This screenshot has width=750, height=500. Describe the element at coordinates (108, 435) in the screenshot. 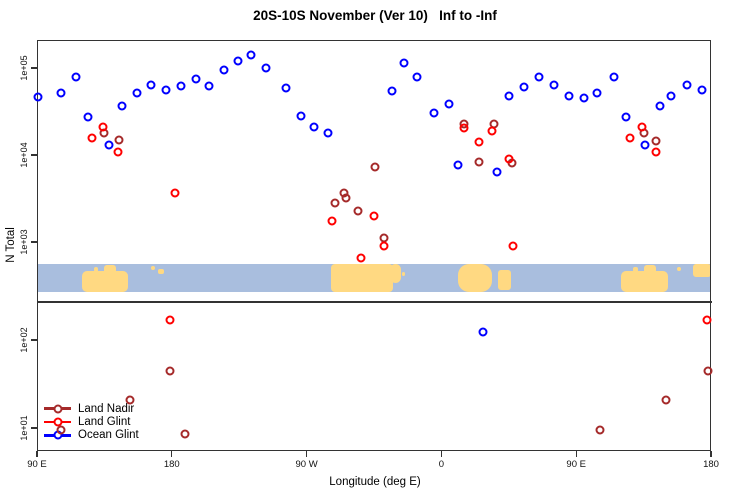

I see `legend-label: Ocean Glint` at that location.